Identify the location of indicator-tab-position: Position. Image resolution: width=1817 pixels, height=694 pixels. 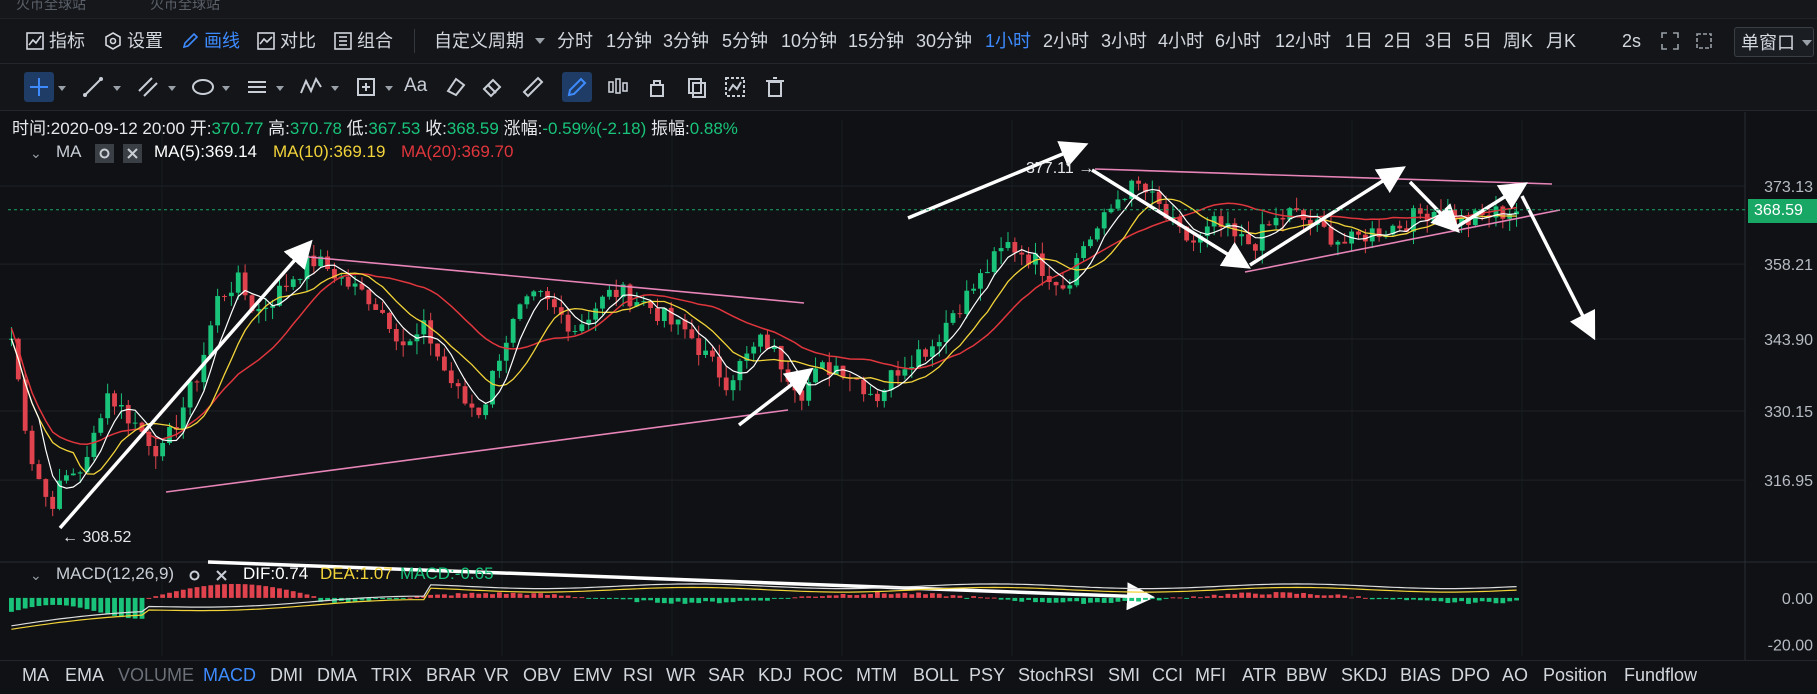
(1575, 675).